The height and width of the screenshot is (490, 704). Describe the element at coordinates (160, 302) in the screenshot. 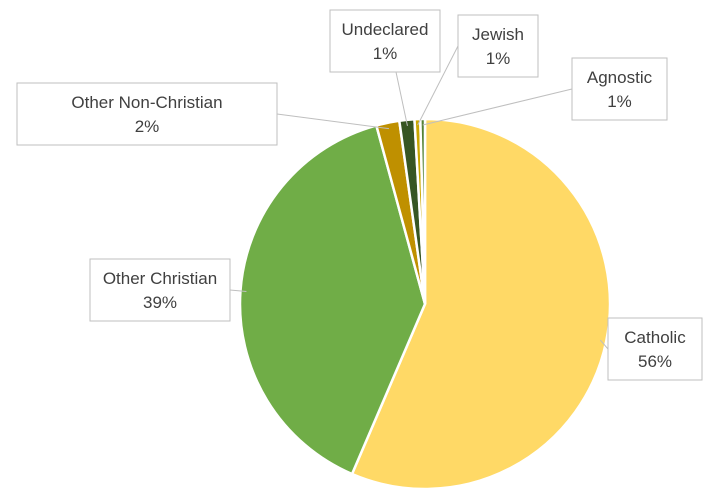

I see `slice-percent-label: 39%` at that location.